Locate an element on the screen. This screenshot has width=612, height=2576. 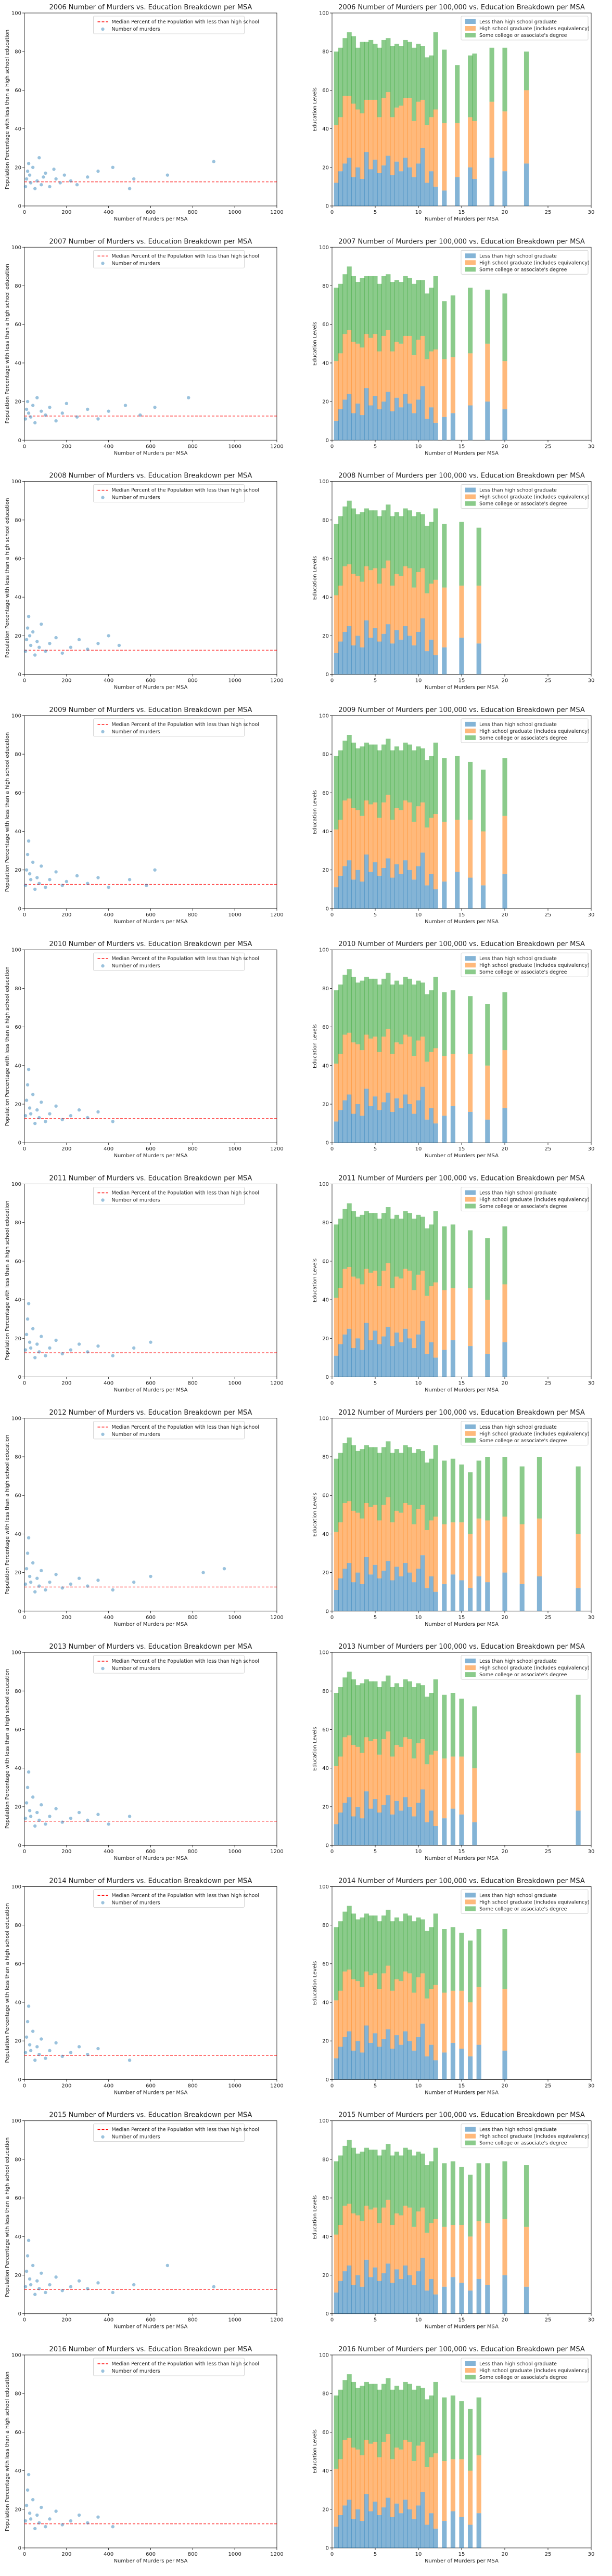
x-tick-label: 30 is located at coordinates (592, 2320).